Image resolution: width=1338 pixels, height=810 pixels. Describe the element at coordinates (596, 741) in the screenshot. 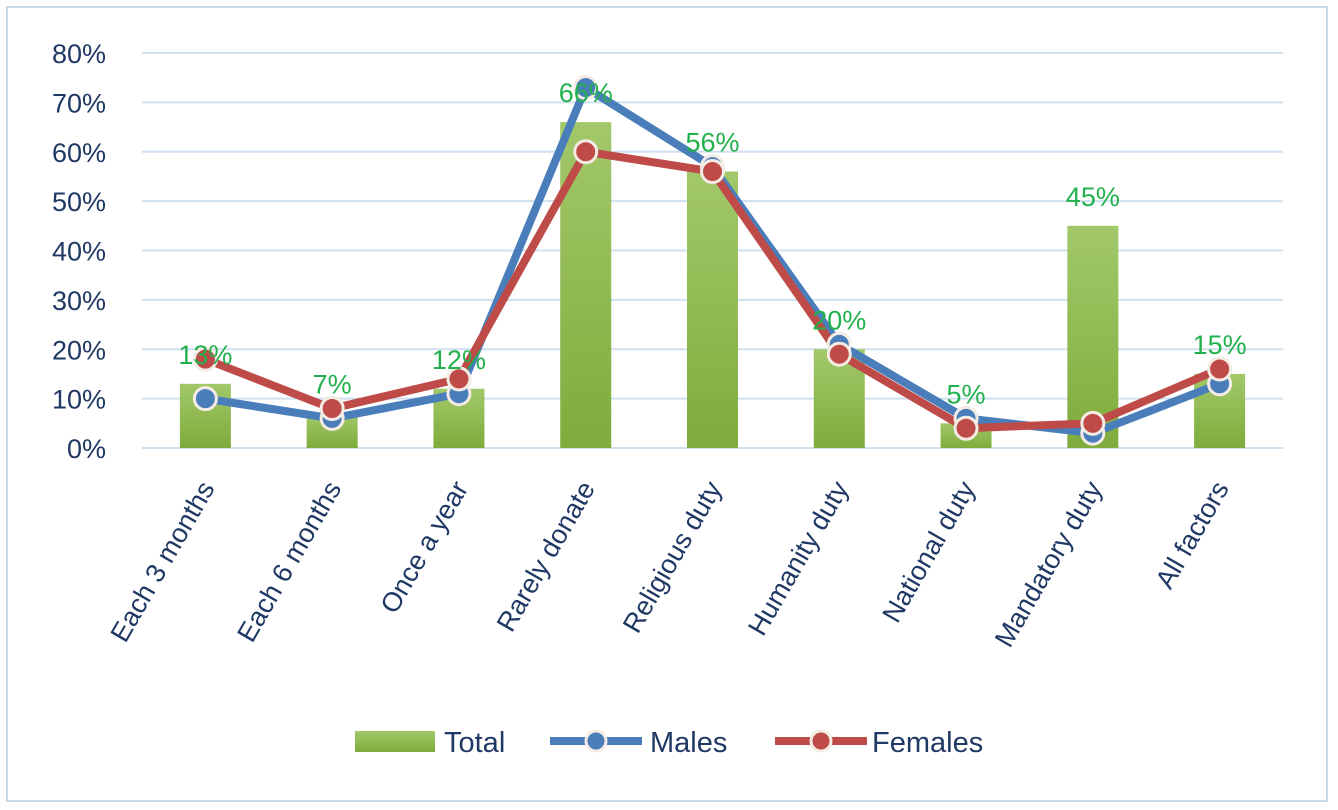

I see `legend-marker-males` at that location.